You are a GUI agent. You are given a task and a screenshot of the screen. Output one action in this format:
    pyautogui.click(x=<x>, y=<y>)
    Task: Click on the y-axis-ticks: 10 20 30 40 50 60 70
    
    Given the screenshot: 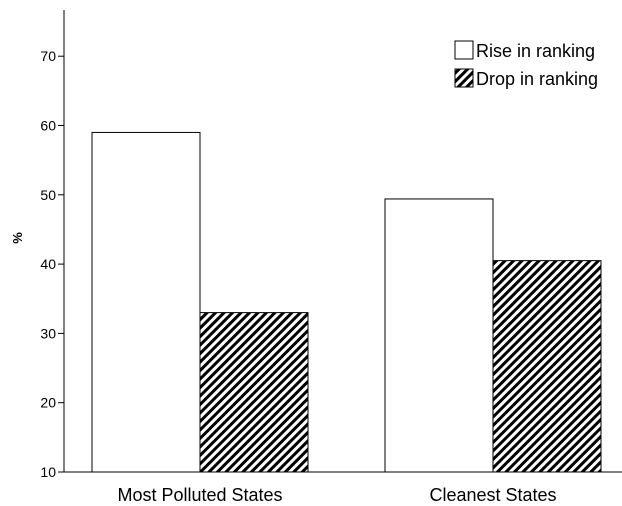 What is the action you would take?
    pyautogui.click(x=52, y=264)
    